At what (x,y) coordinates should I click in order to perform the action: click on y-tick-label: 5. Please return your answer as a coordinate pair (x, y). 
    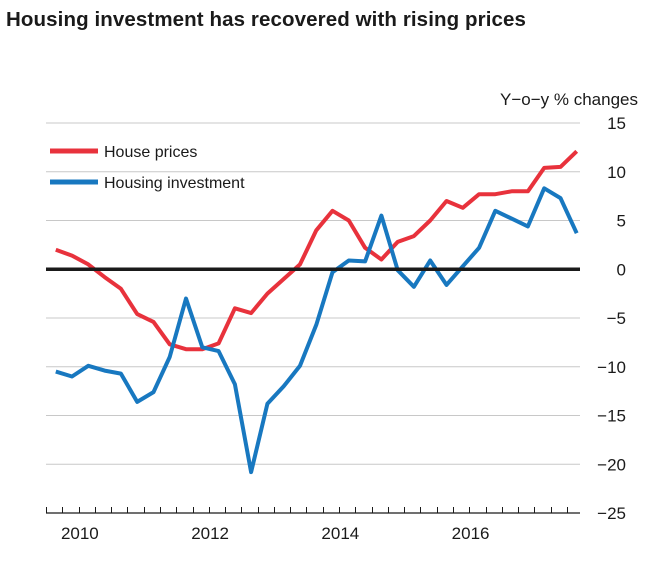
    Looking at the image, I should click on (621, 221).